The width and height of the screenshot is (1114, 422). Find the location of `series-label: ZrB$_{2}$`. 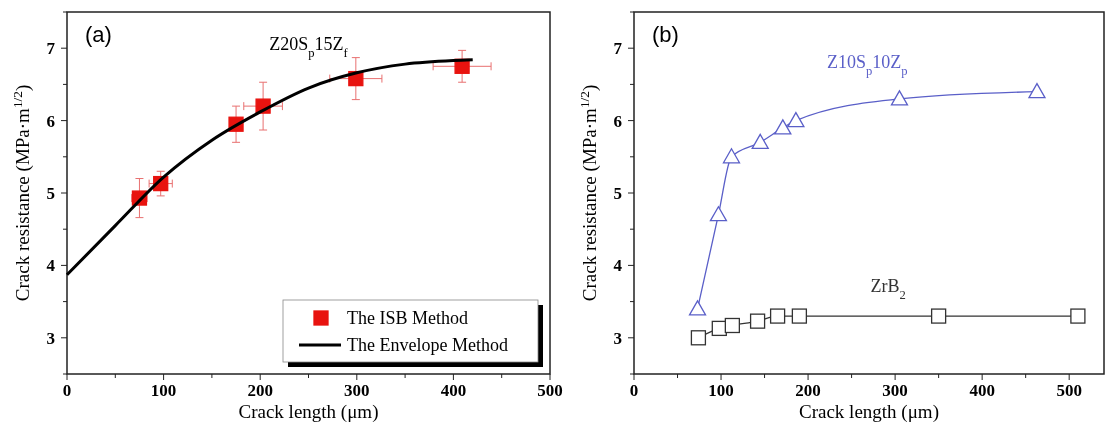

series-label: ZrB$_{2}$ is located at coordinates (888, 289).